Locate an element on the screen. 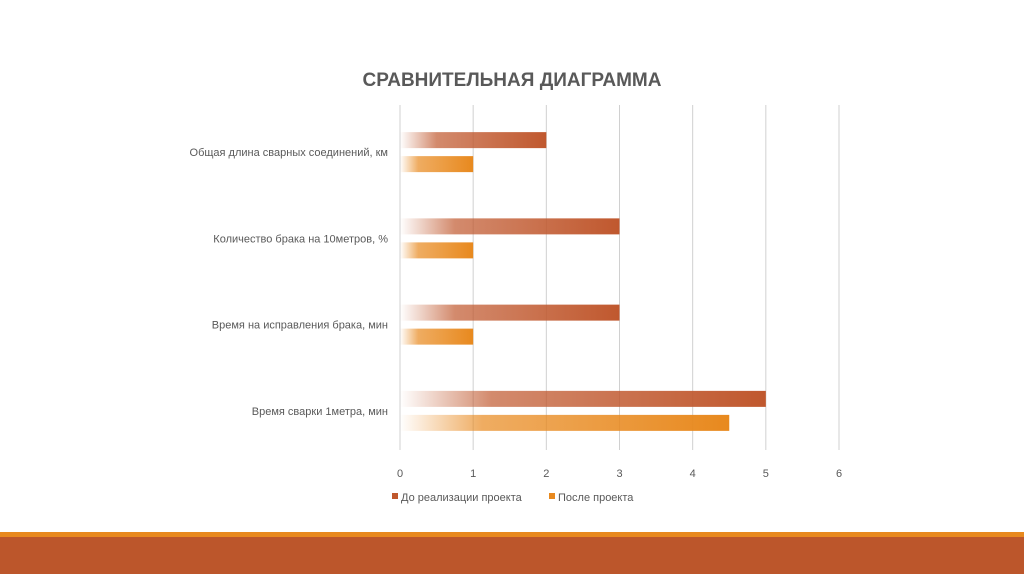 This screenshot has height=574, width=1024. category-label: Время сварки 1метра, мин is located at coordinates (320, 412).